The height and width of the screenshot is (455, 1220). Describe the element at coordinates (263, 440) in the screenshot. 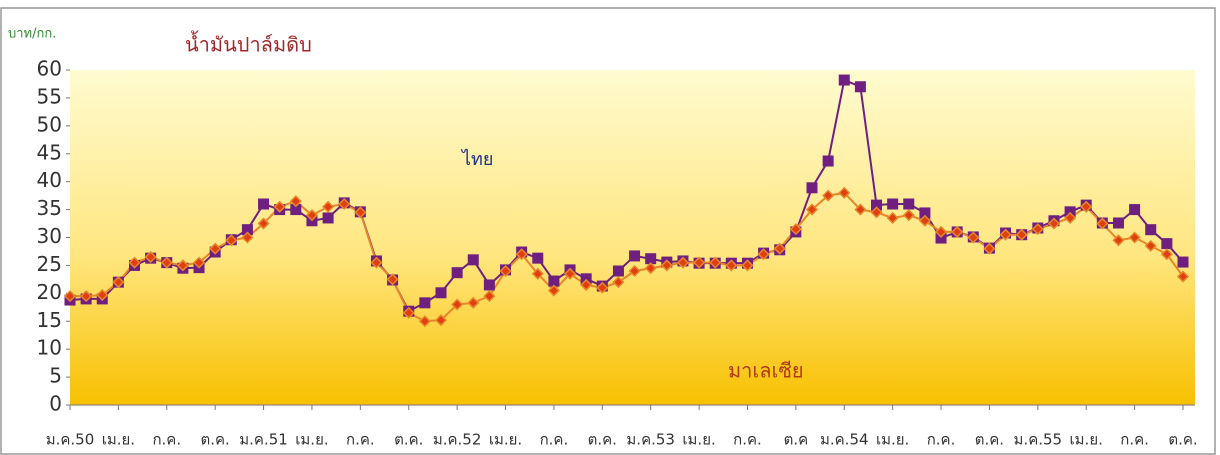

I see `x-tick-label: ม.ค.51` at that location.